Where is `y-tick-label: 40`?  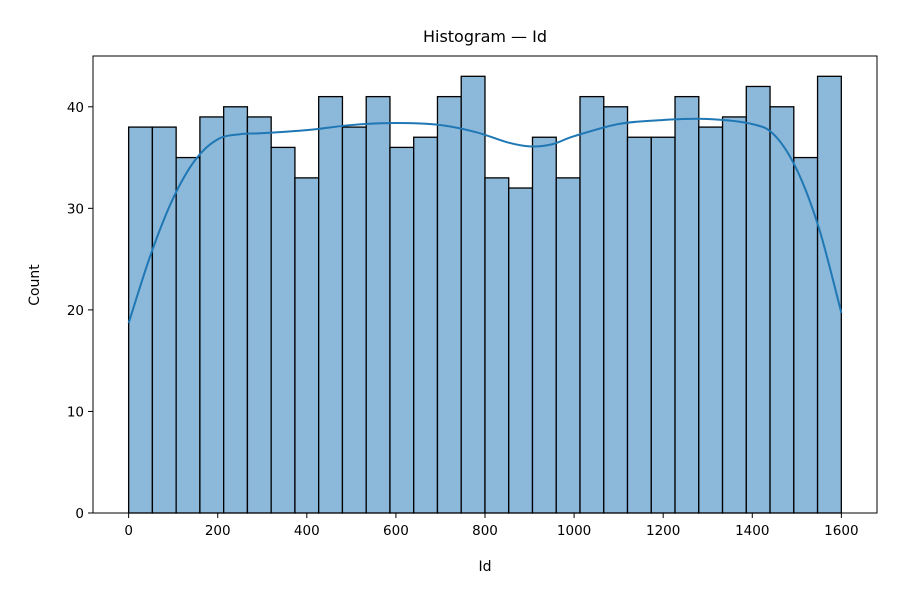
y-tick-label: 40 is located at coordinates (75, 108).